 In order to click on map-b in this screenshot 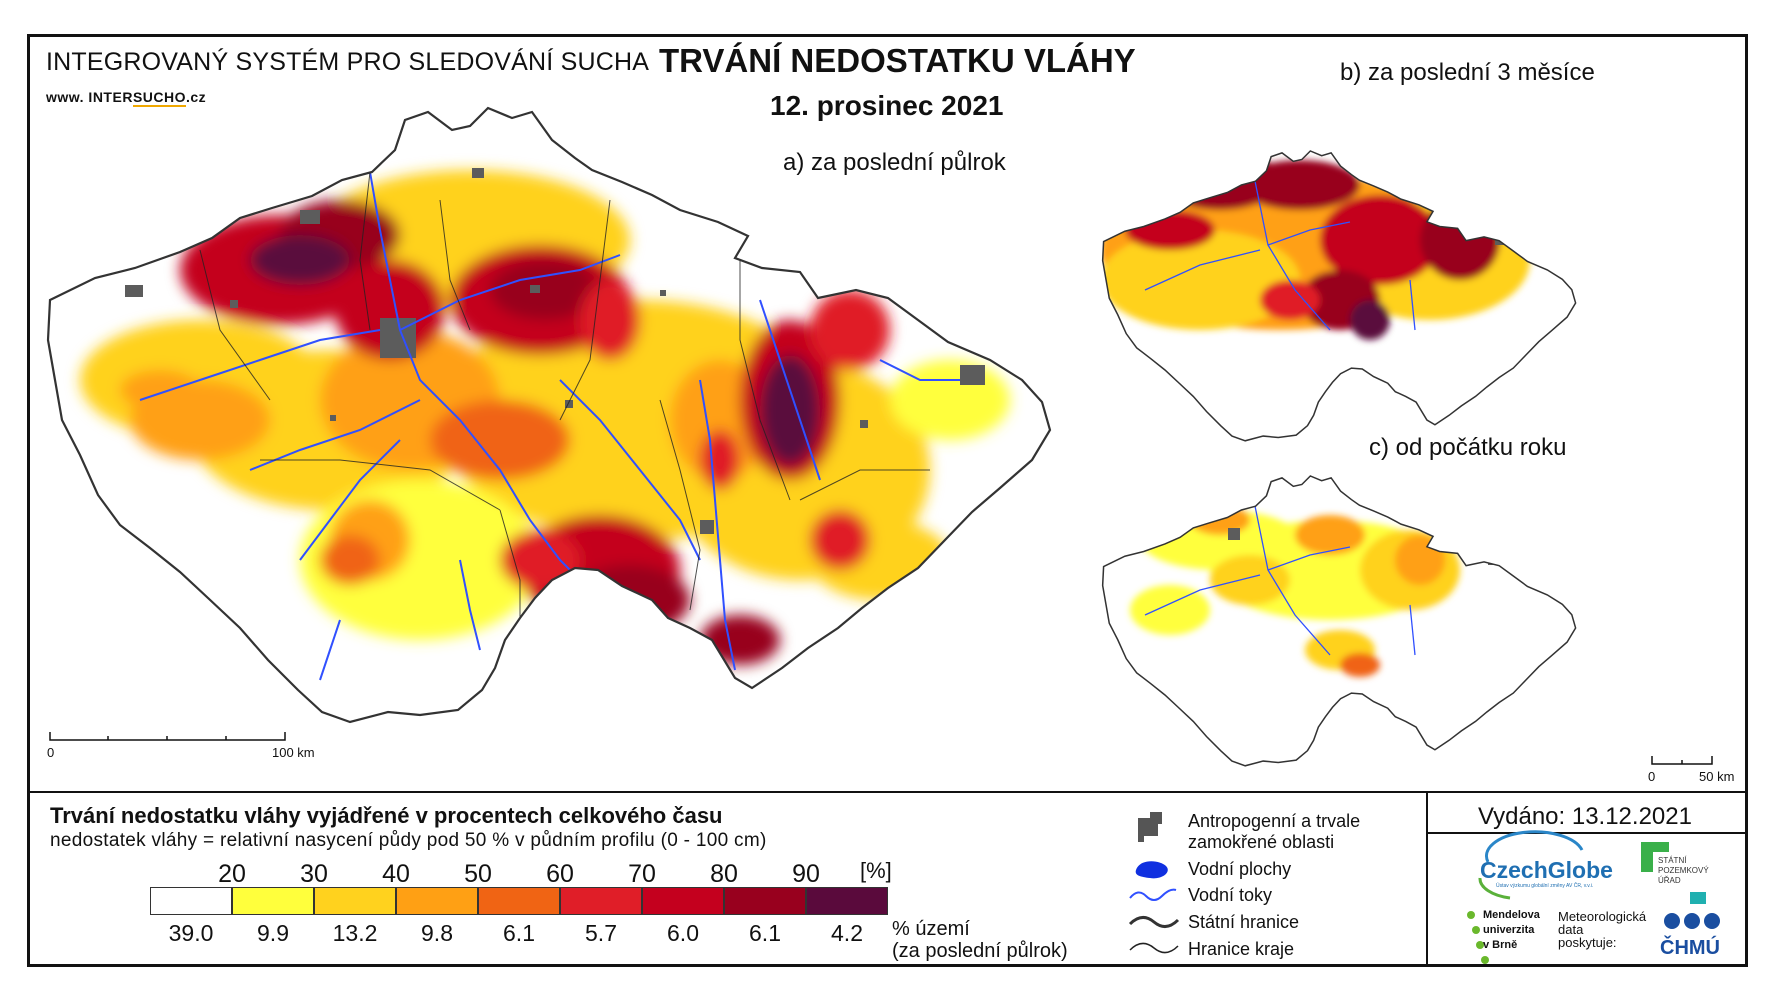, I will do `click(1339, 296)`.